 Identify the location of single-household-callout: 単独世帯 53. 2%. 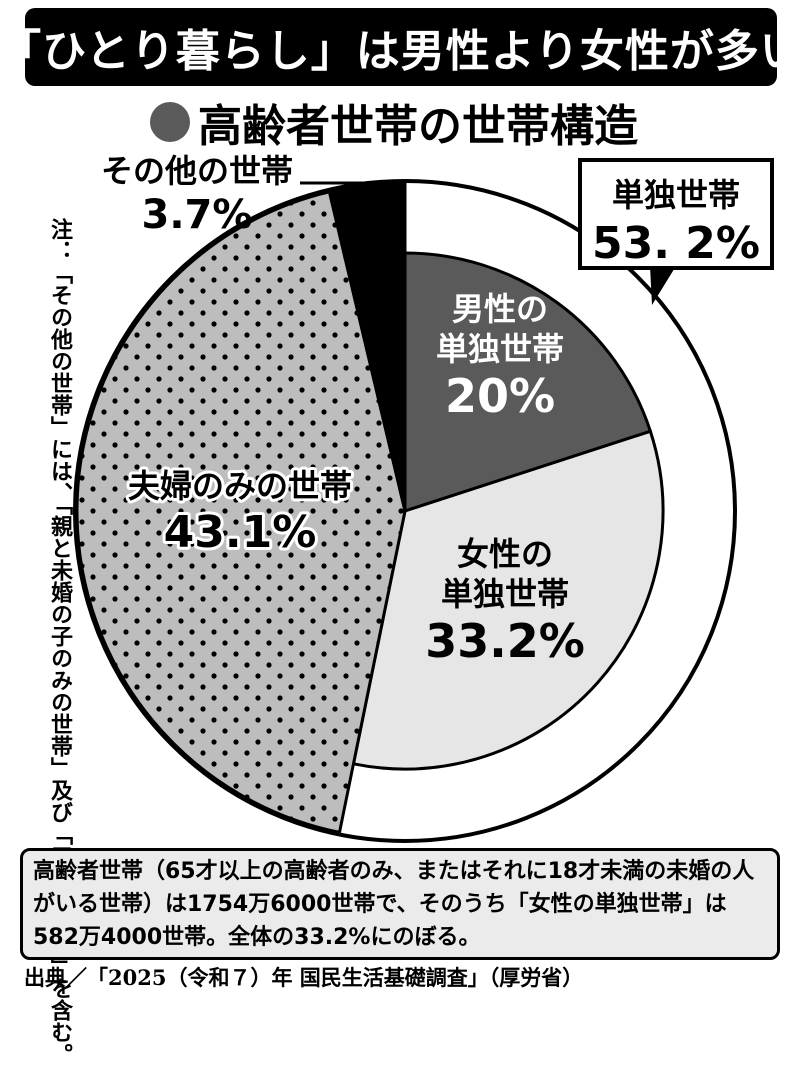
(676, 214).